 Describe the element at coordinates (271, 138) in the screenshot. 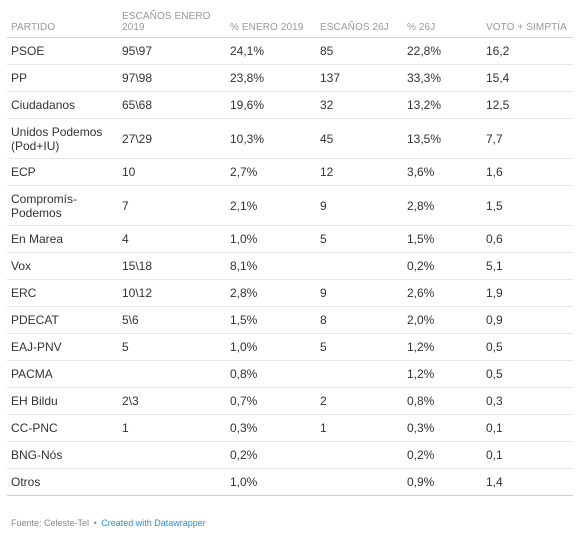

I see `cell-pct-jan-2019: 10,3%` at that location.